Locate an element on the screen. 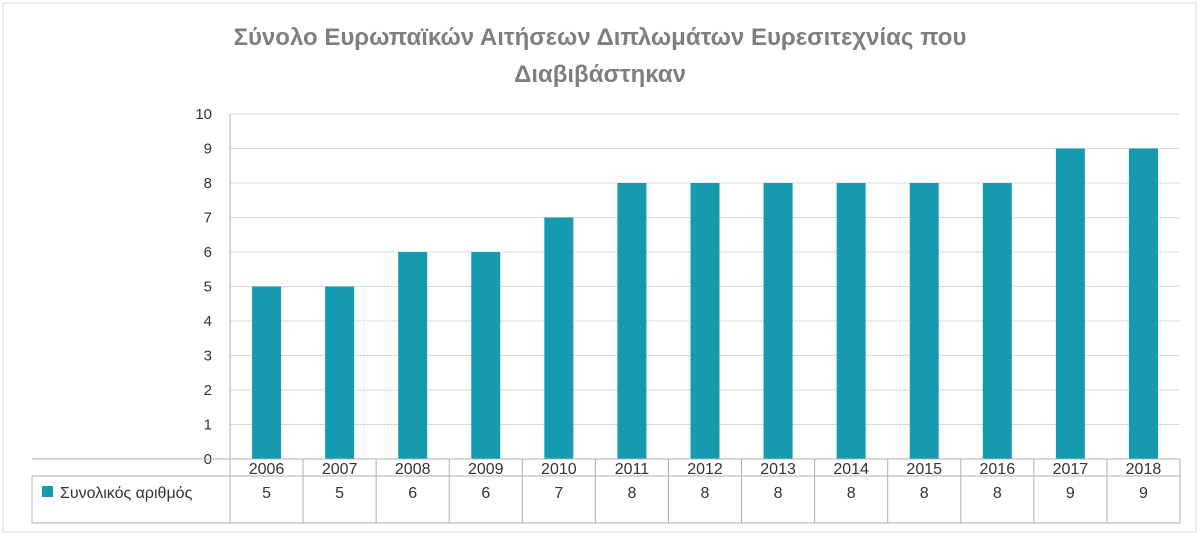  bar-2011 is located at coordinates (632, 321).